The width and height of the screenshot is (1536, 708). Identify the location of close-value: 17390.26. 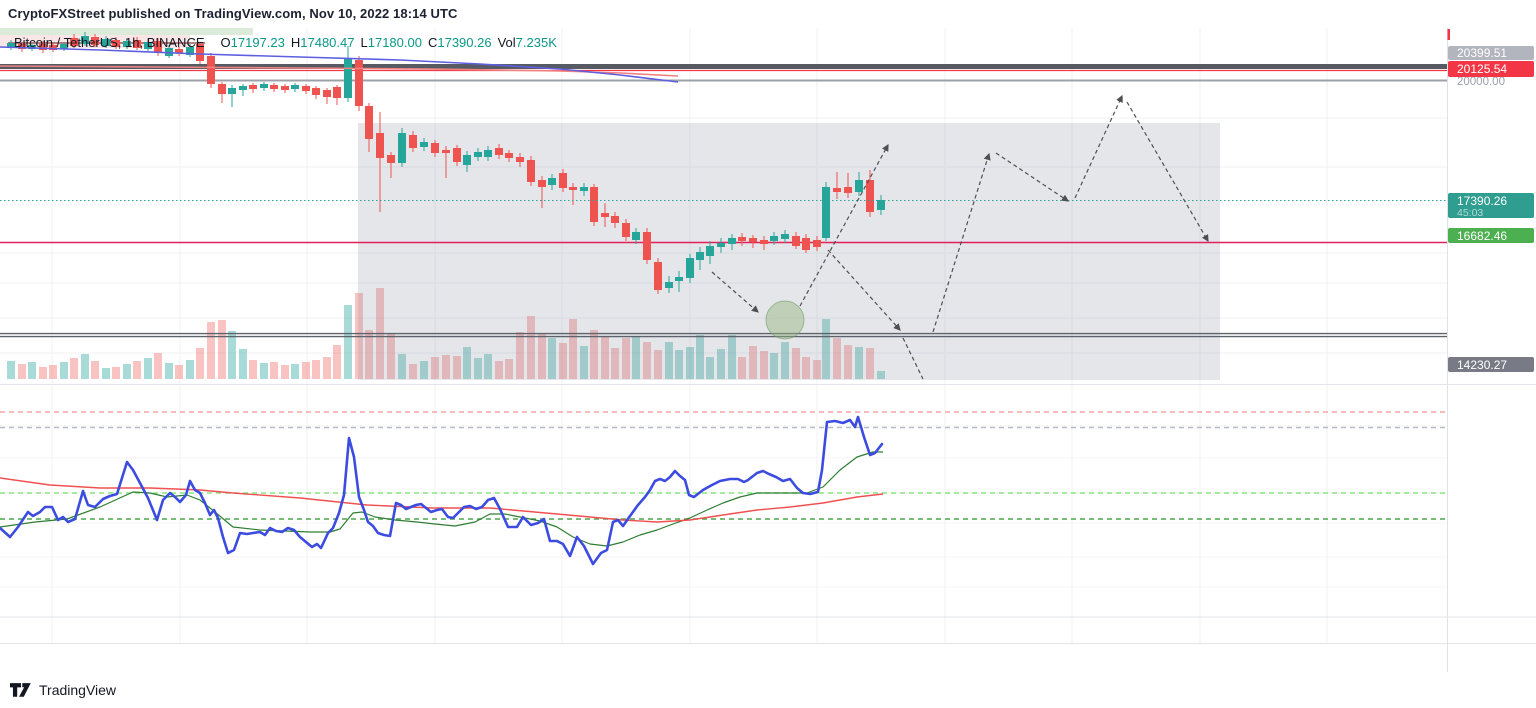
(464, 42).